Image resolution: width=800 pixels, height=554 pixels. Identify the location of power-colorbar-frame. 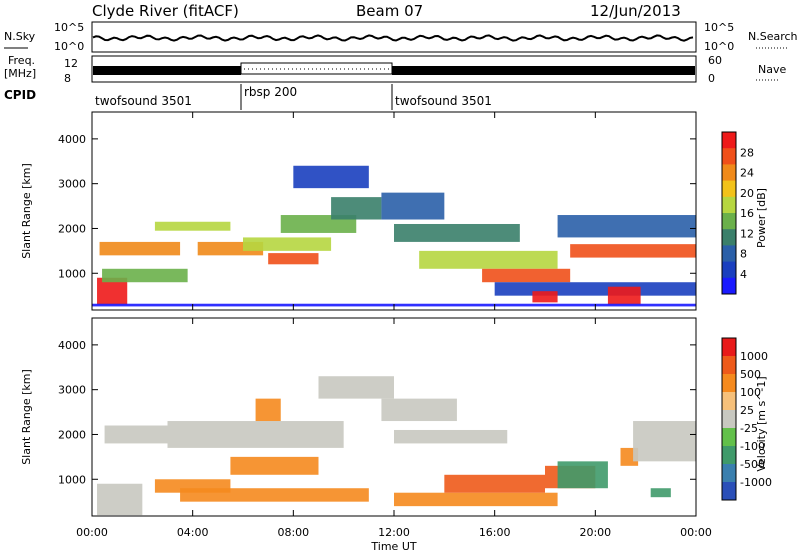
(729, 213).